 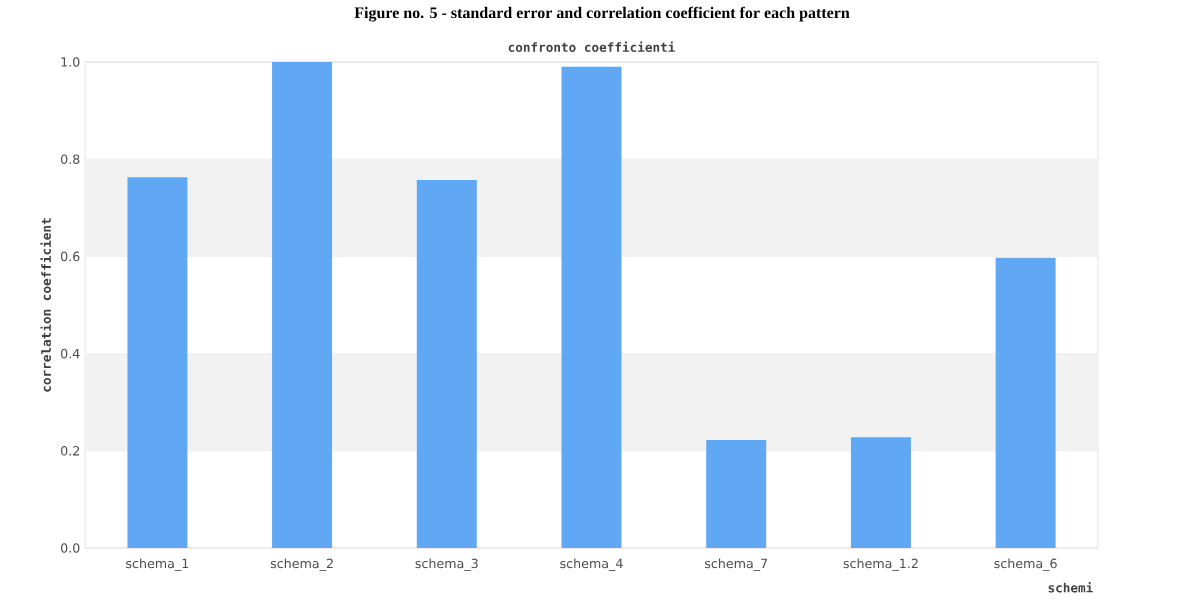 I want to click on x-tick-label: schema_7, so click(x=736, y=565).